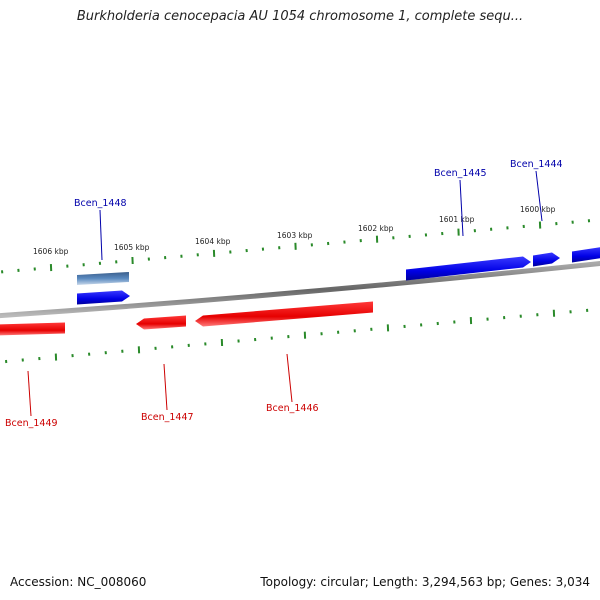  Describe the element at coordinates (161, 322) in the screenshot. I see `bcen-1447-gene` at that location.